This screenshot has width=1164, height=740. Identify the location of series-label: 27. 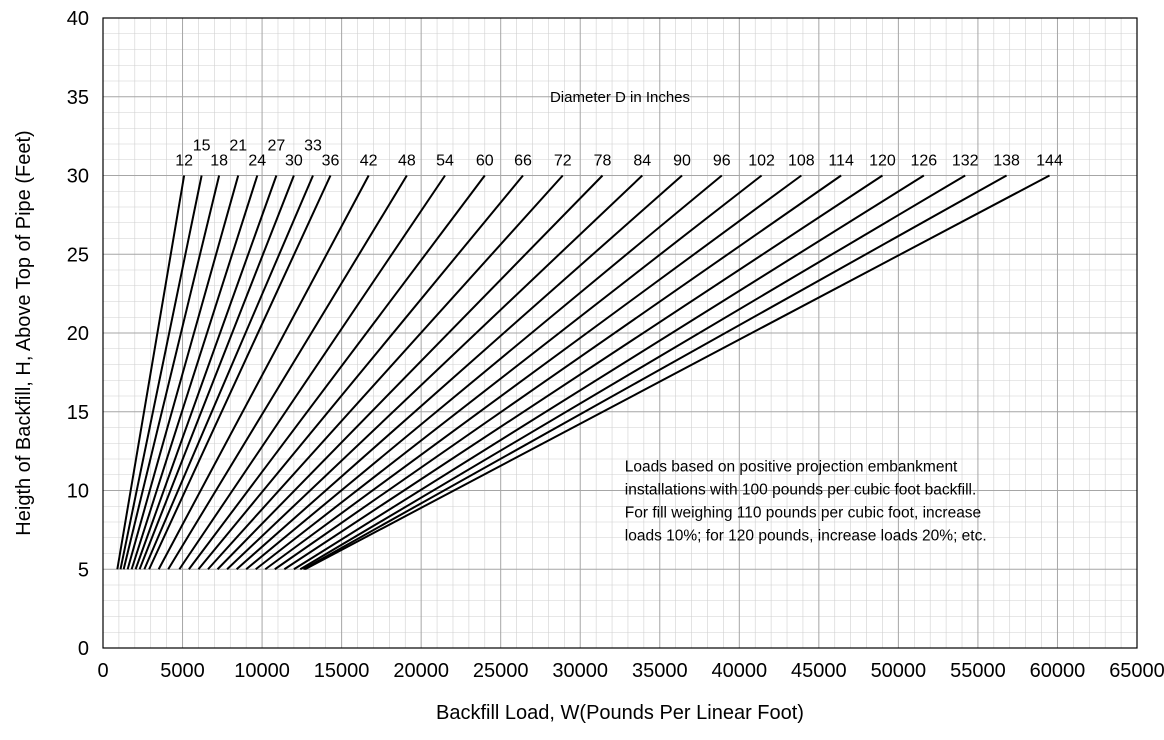
(276, 146).